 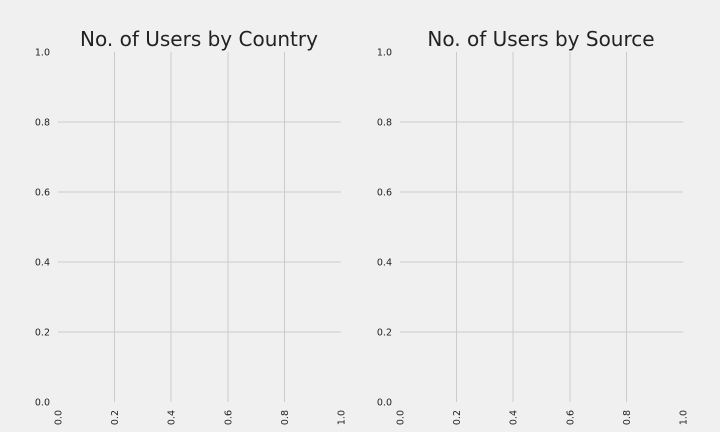 What do you see at coordinates (684, 417) in the screenshot?
I see `source-chart-x-tick-label: 1.0` at bounding box center [684, 417].